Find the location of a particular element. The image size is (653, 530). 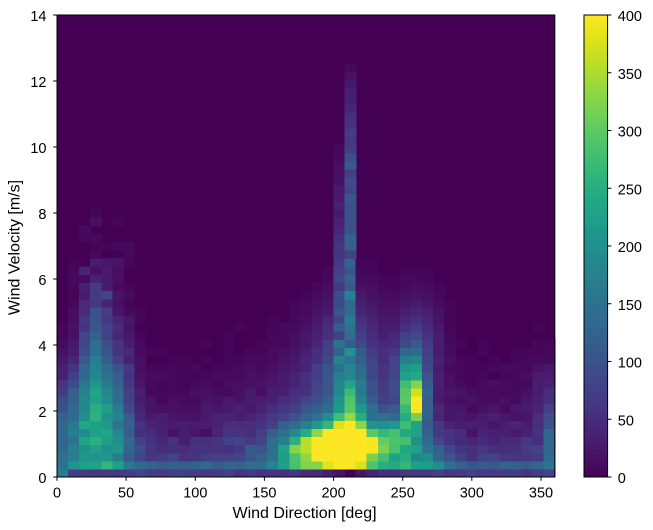

svg-text: Wind Velocity [m/s] is located at coordinates (15, 247).